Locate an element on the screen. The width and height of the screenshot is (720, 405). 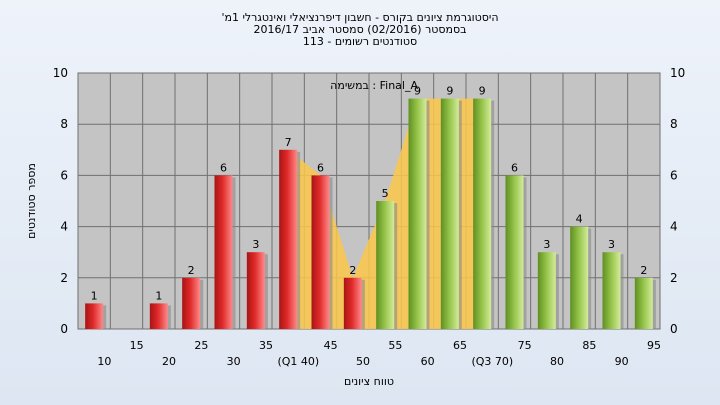
x-tick-top: 55 is located at coordinates (395, 345).